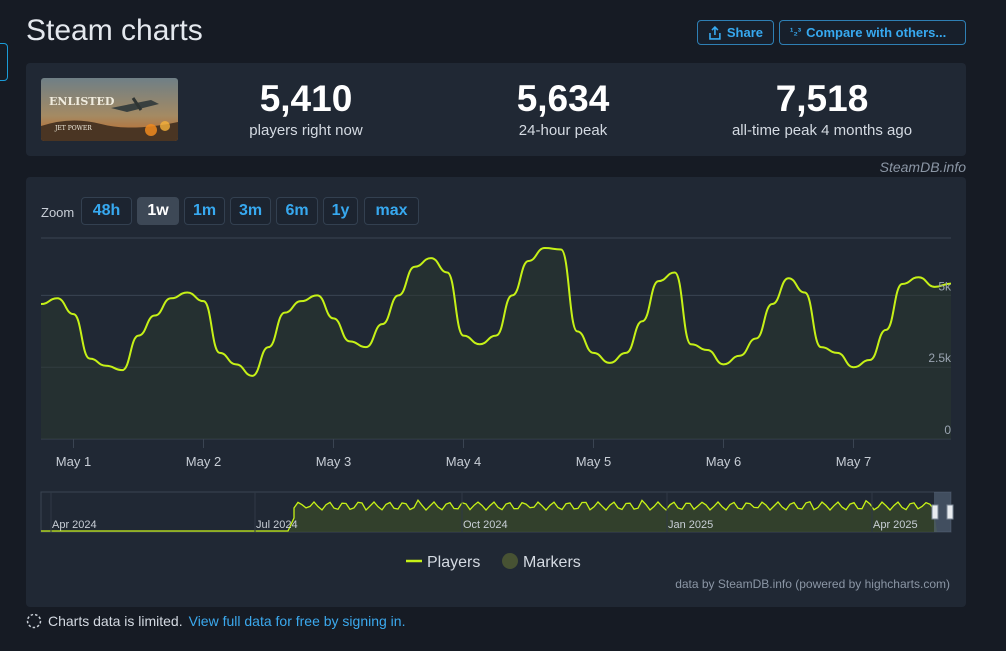 The image size is (1006, 651). What do you see at coordinates (744, 32) in the screenshot?
I see `share-label: Share` at bounding box center [744, 32].